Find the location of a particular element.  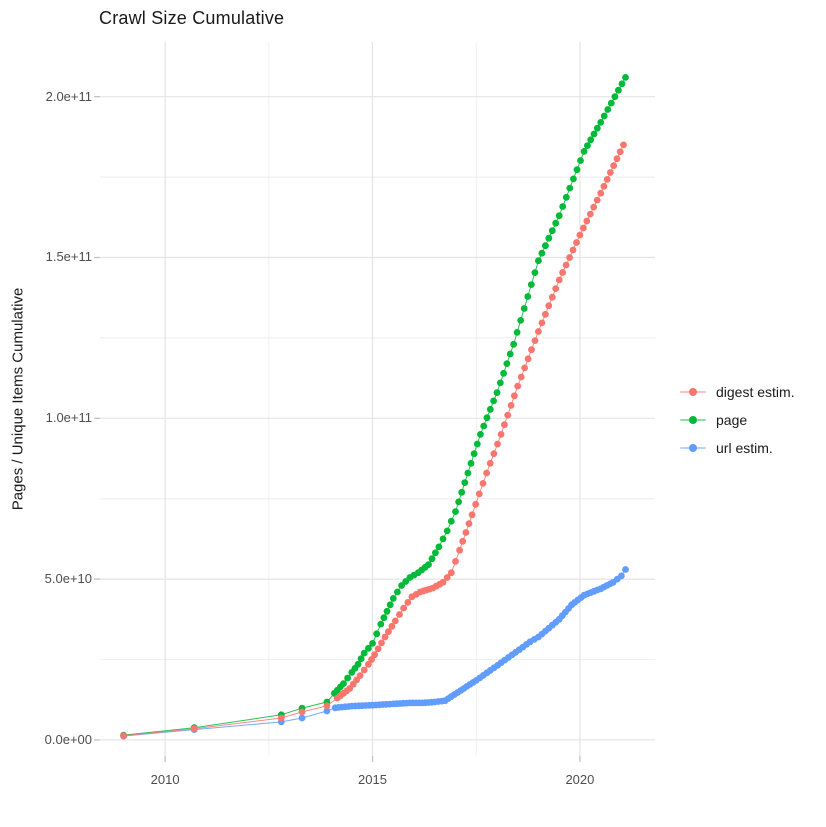

page-legend-key-icon is located at coordinates (693, 420).